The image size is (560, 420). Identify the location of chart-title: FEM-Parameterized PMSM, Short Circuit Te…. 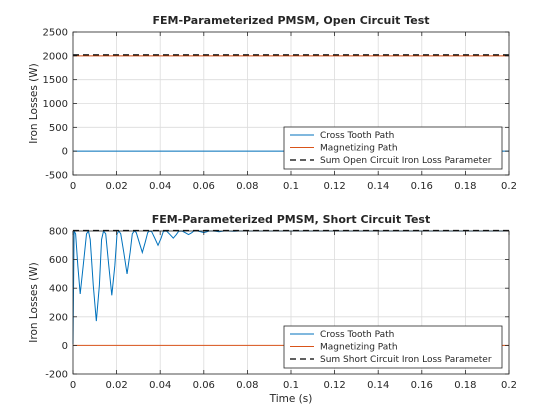
(291, 219).